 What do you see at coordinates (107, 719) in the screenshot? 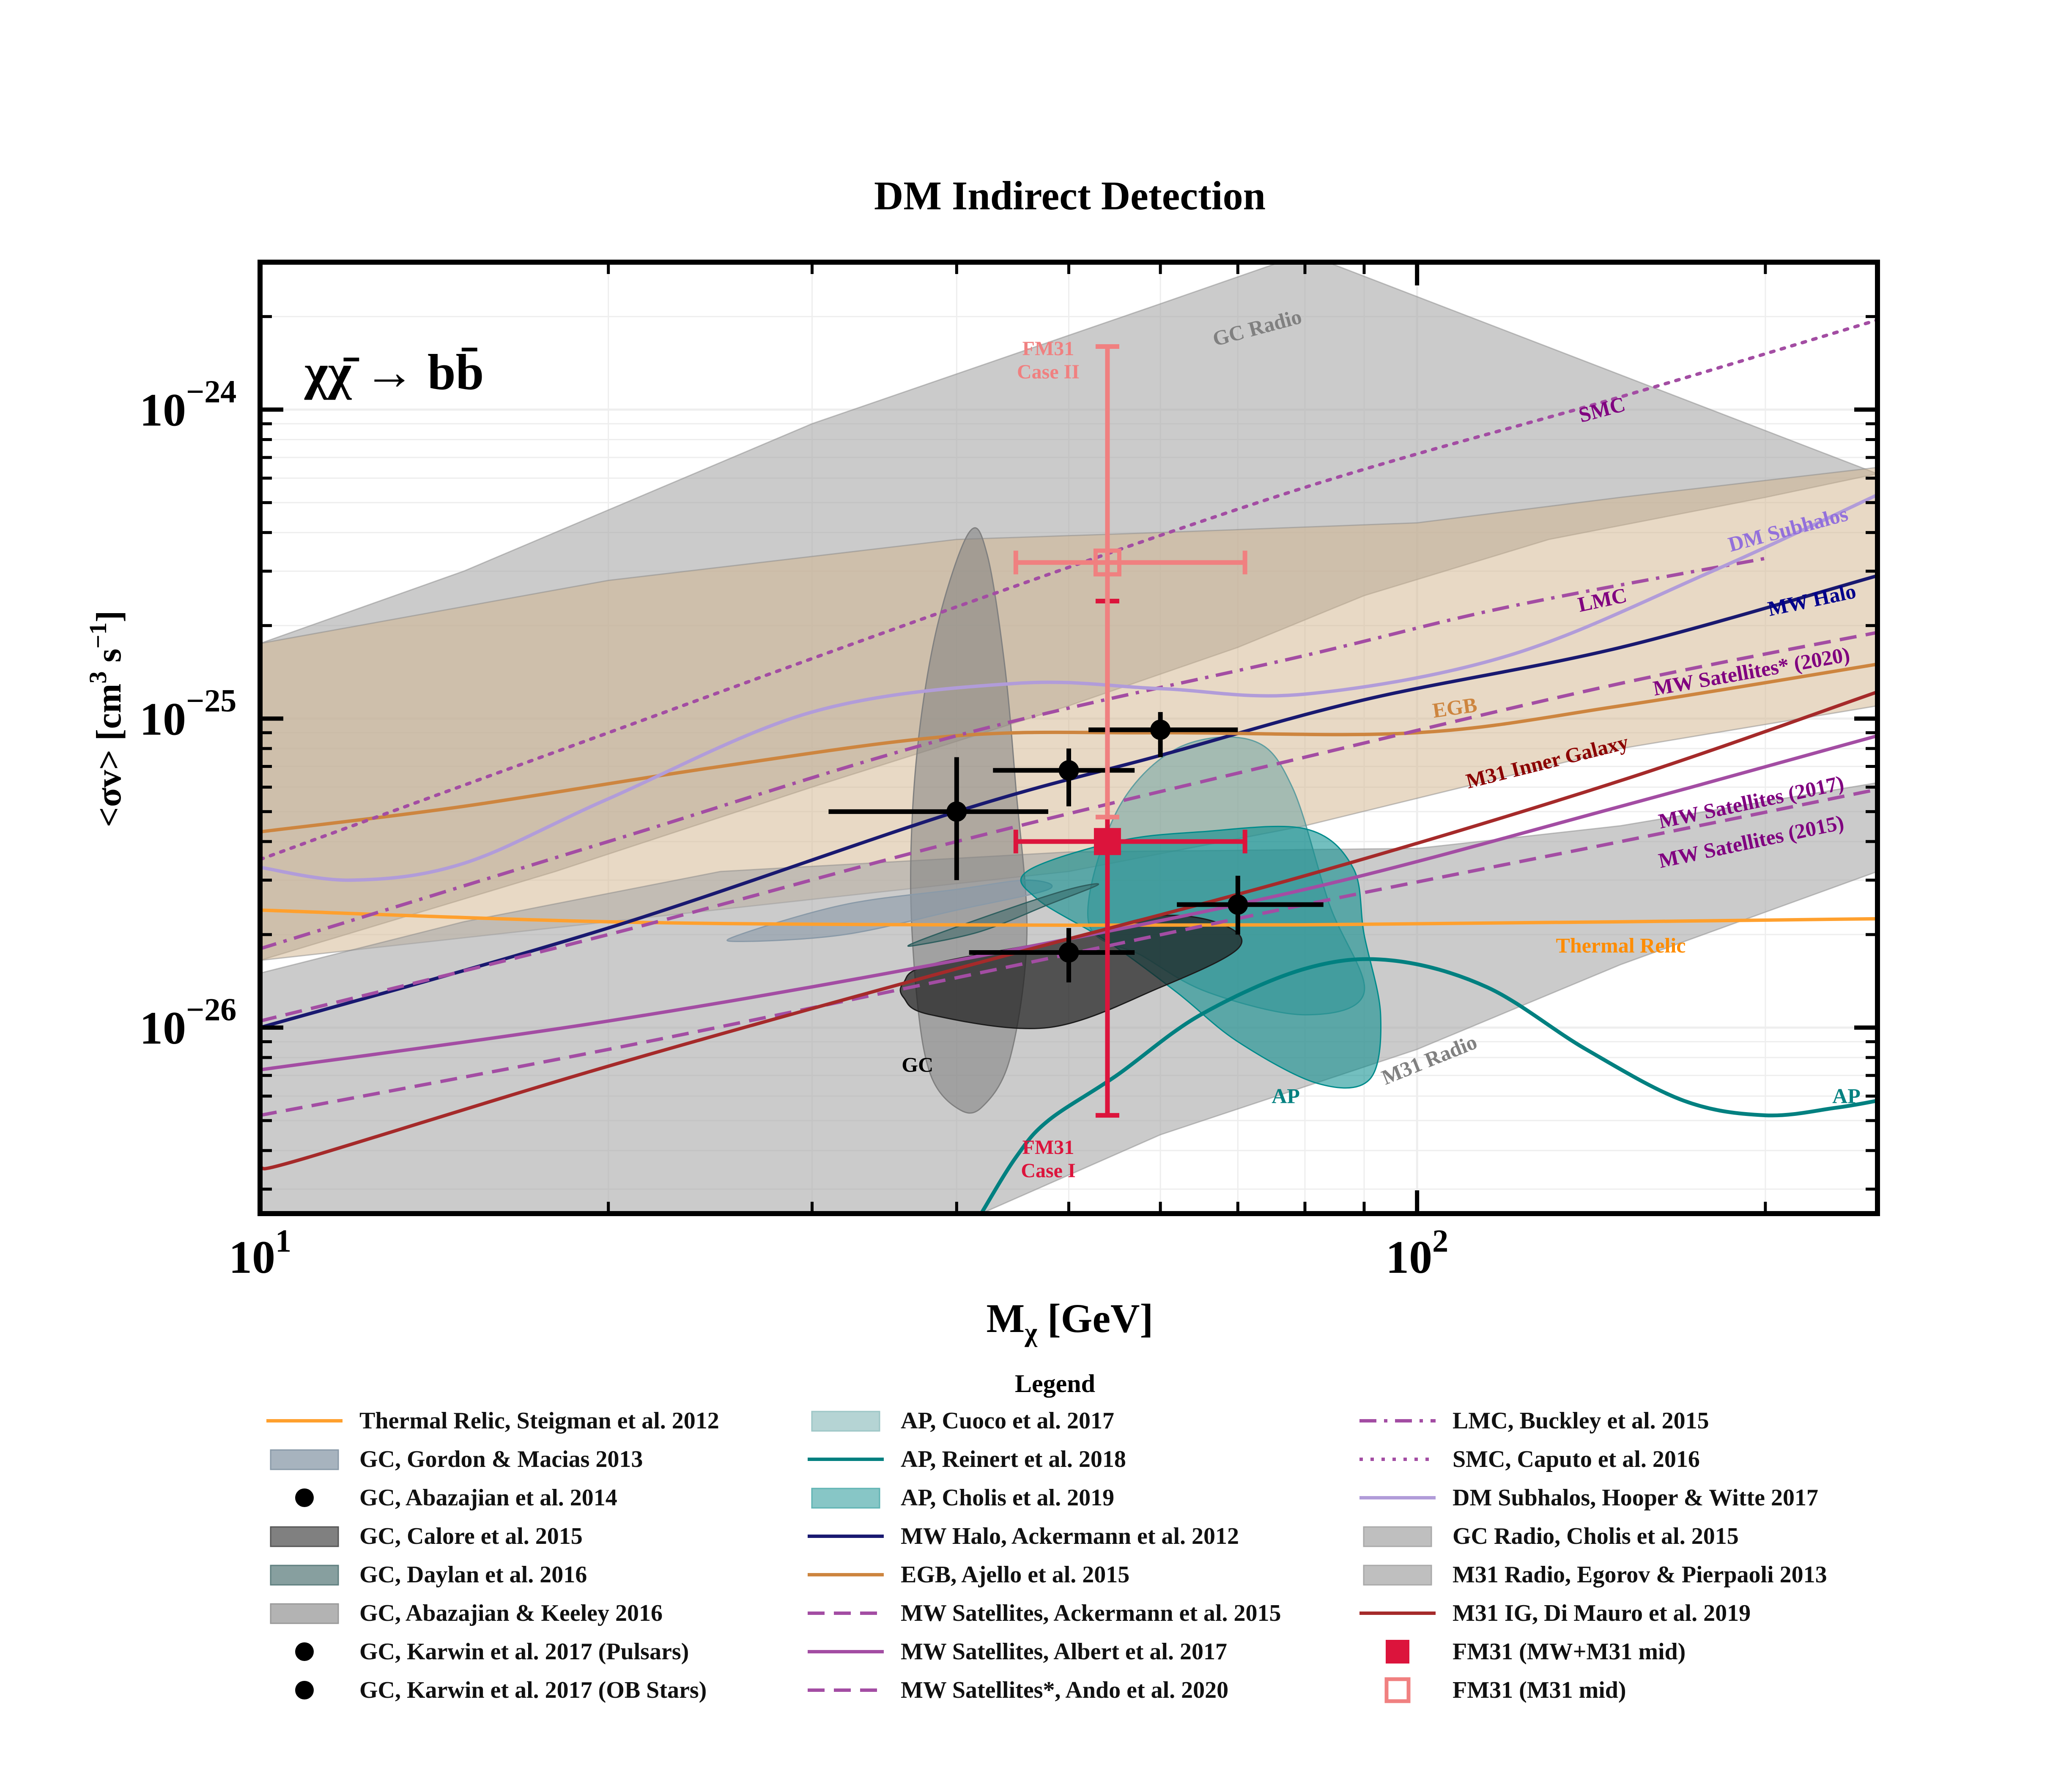
I see `y-axis-label: <σv> [cm3 s−1]` at bounding box center [107, 719].